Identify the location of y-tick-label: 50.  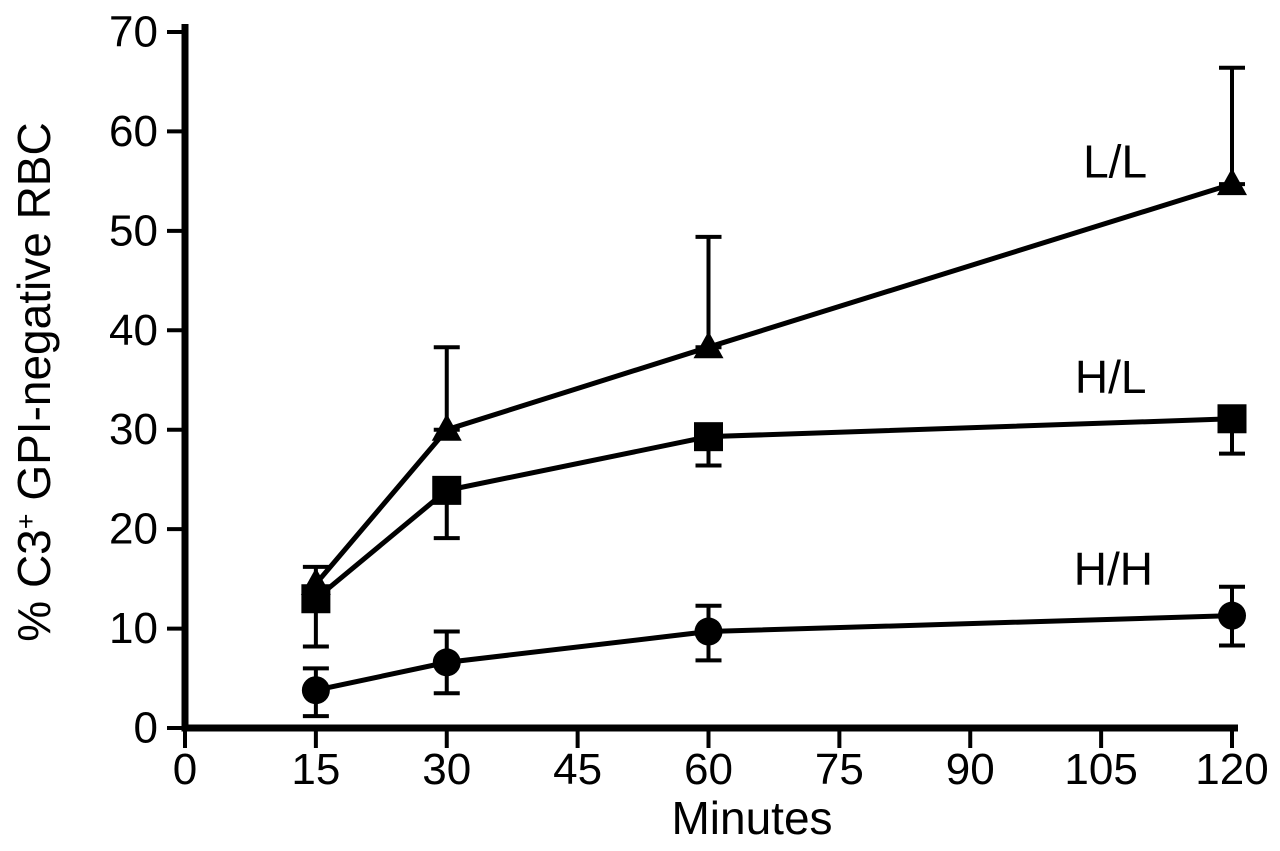
(133, 230).